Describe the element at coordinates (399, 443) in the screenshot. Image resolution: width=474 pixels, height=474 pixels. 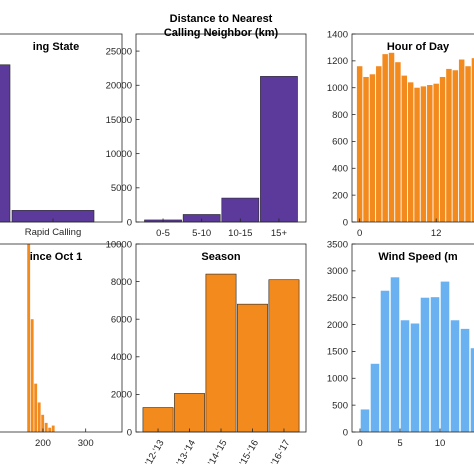
I see `x-tick-label: 5` at that location.